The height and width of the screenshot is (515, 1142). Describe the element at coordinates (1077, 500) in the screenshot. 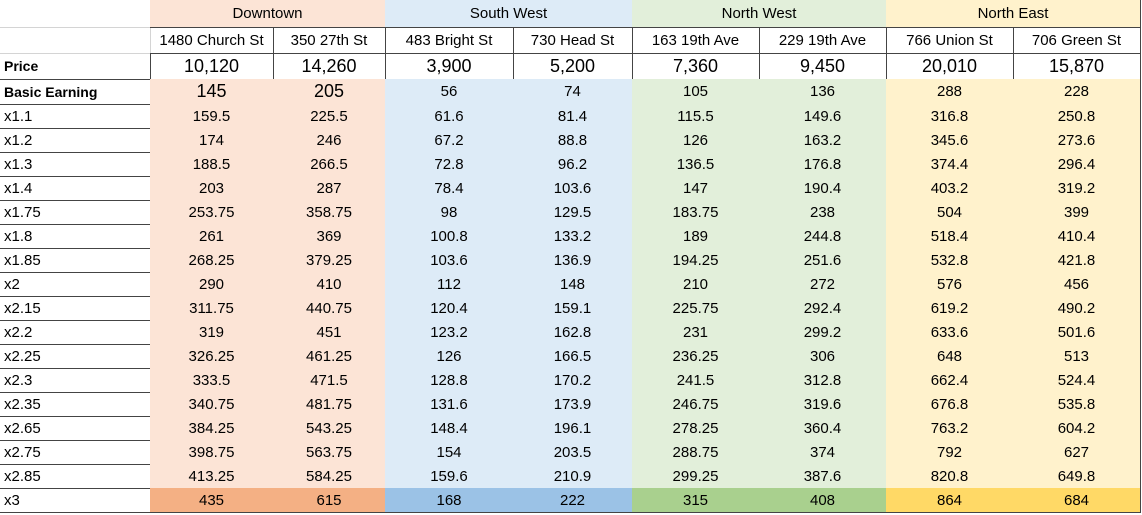

I see `value-cell: 684` at that location.